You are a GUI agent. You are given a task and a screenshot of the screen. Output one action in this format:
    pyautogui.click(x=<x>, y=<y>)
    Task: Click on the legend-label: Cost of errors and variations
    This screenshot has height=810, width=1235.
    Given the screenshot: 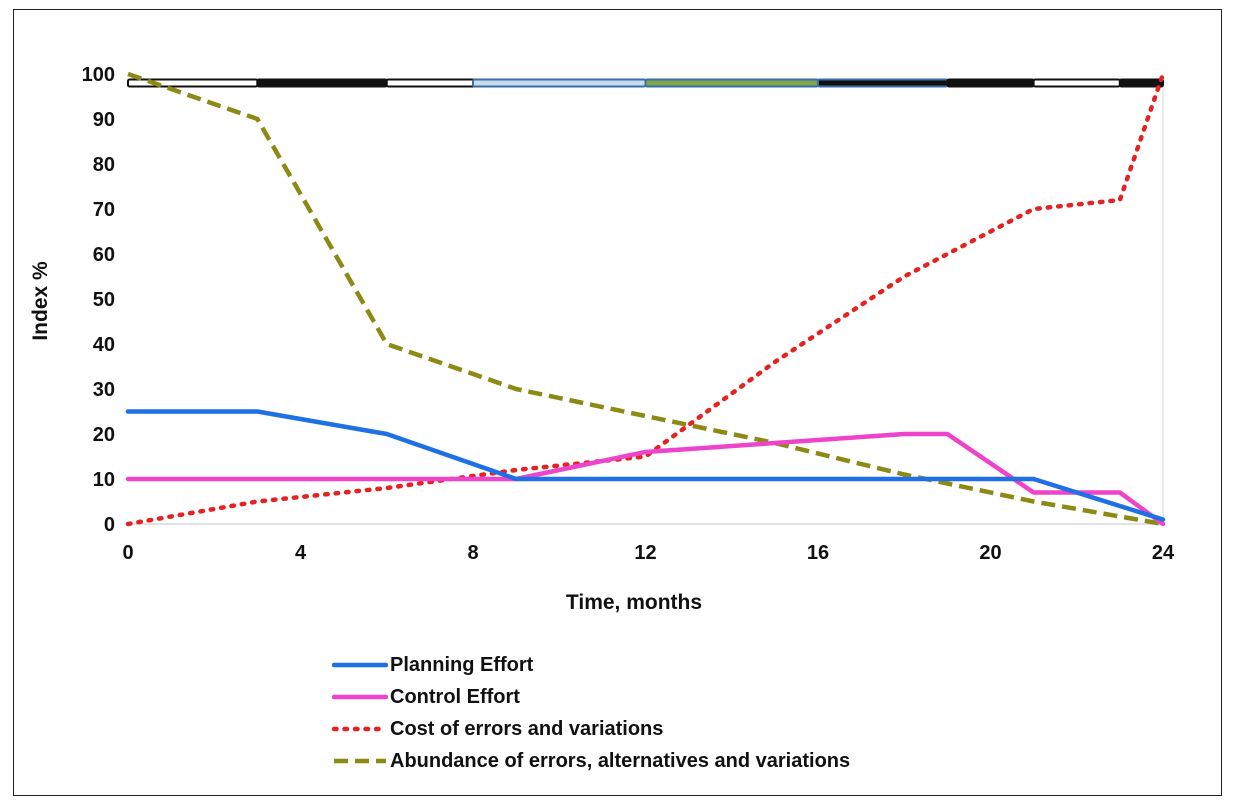 What is the action you would take?
    pyautogui.click(x=527, y=729)
    